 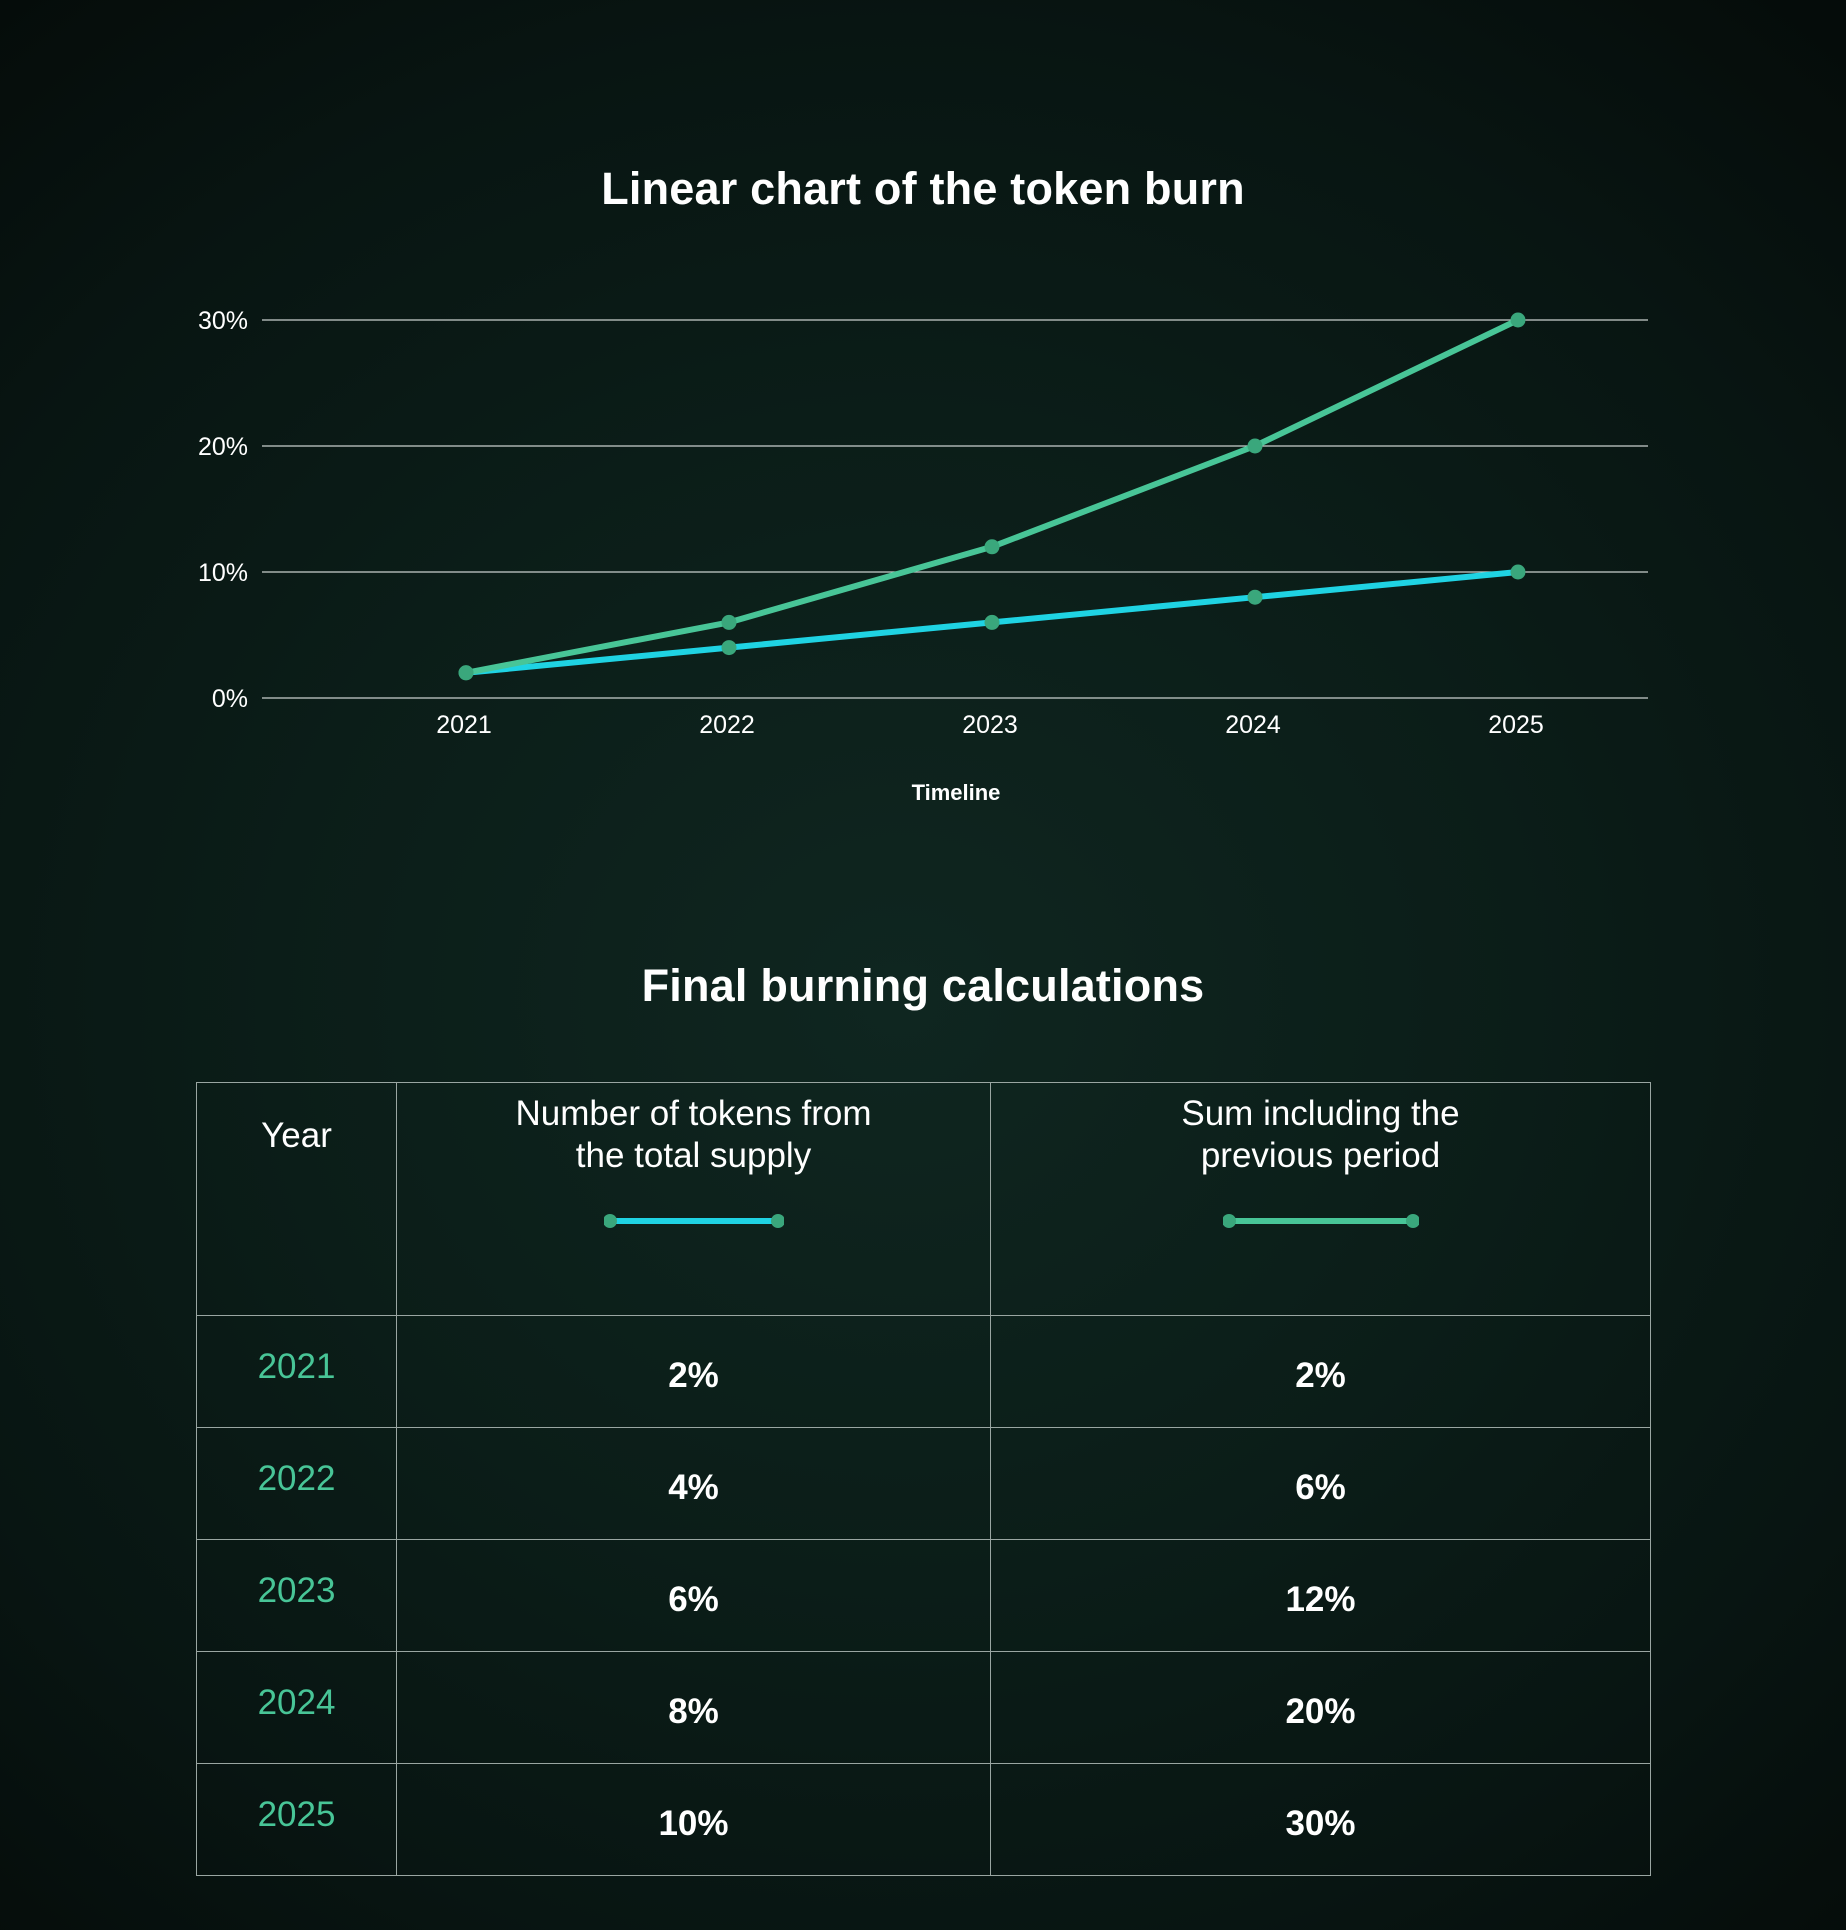 What do you see at coordinates (1320, 1199) in the screenshot?
I see `sum-column-header: Sum including the previous period` at bounding box center [1320, 1199].